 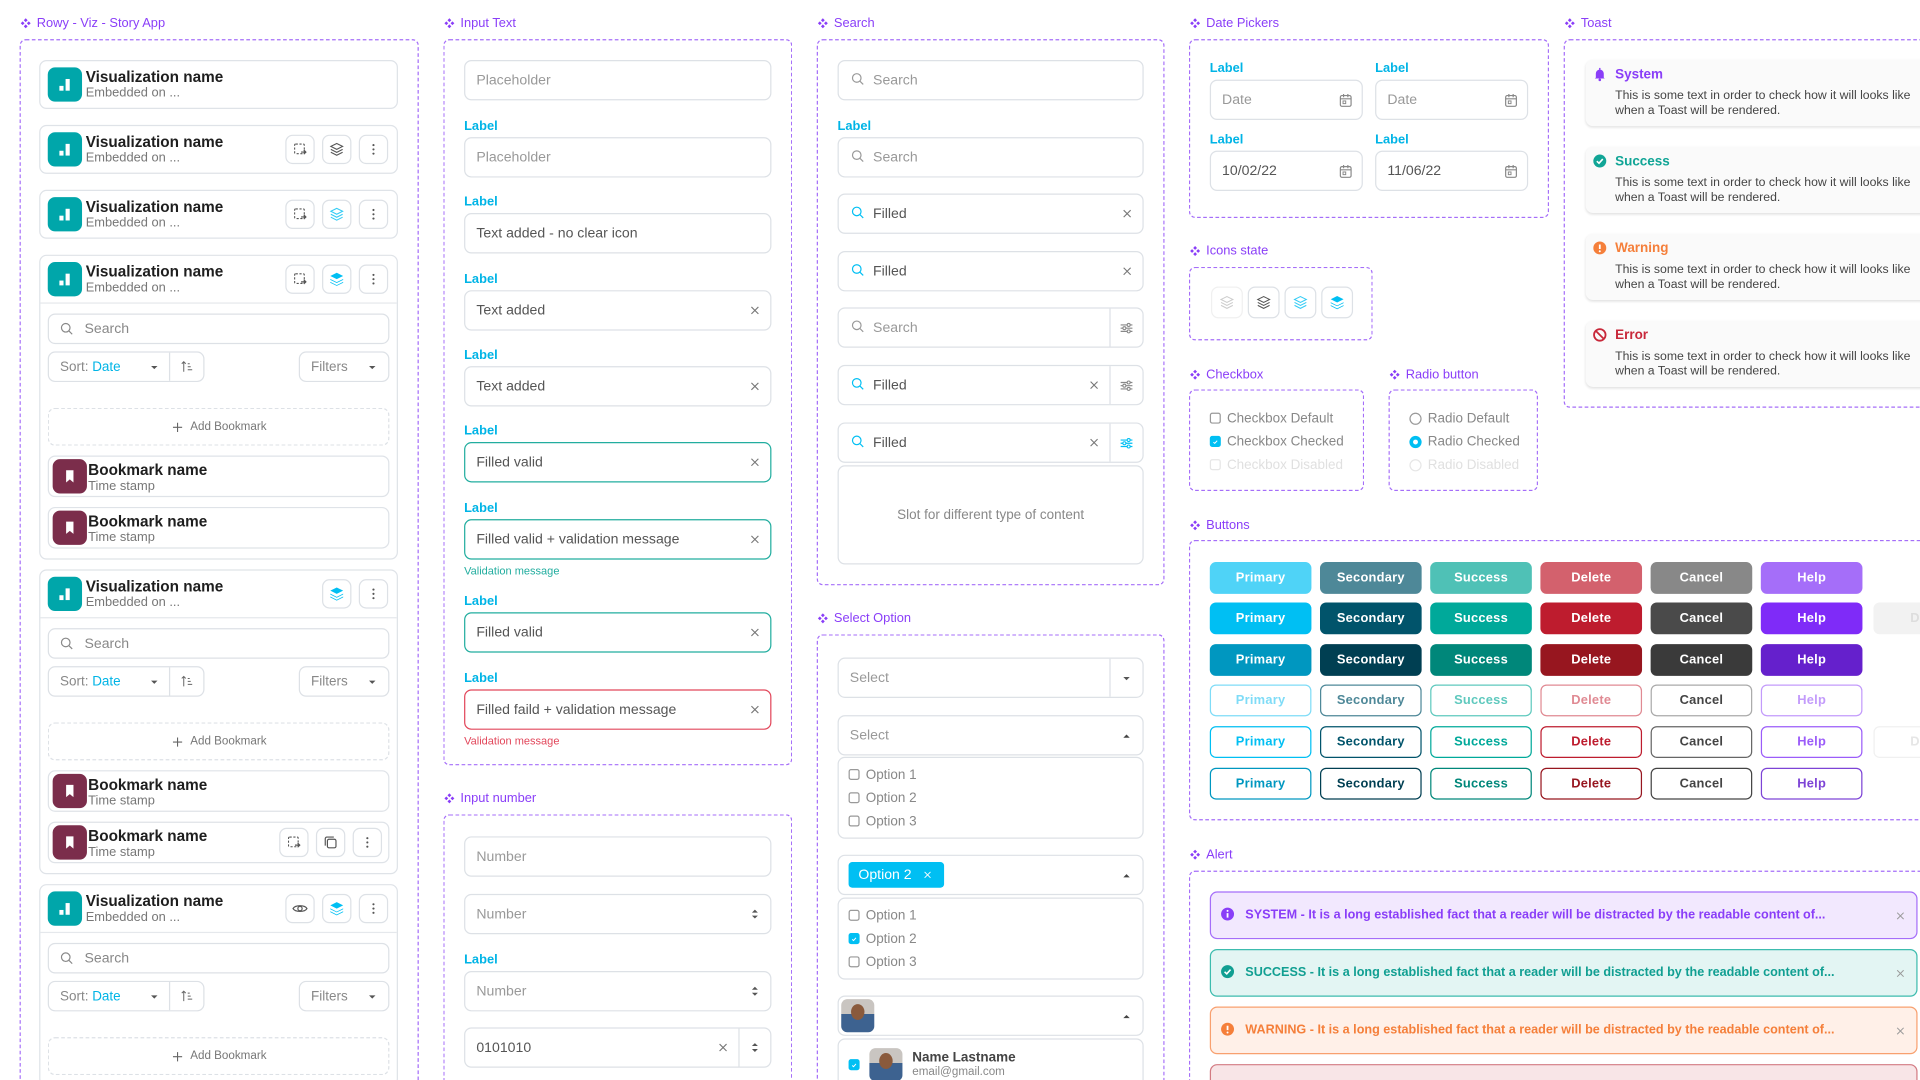 What do you see at coordinates (1371, 700) in the screenshot?
I see `secondary-outline-button: Secondary` at bounding box center [1371, 700].